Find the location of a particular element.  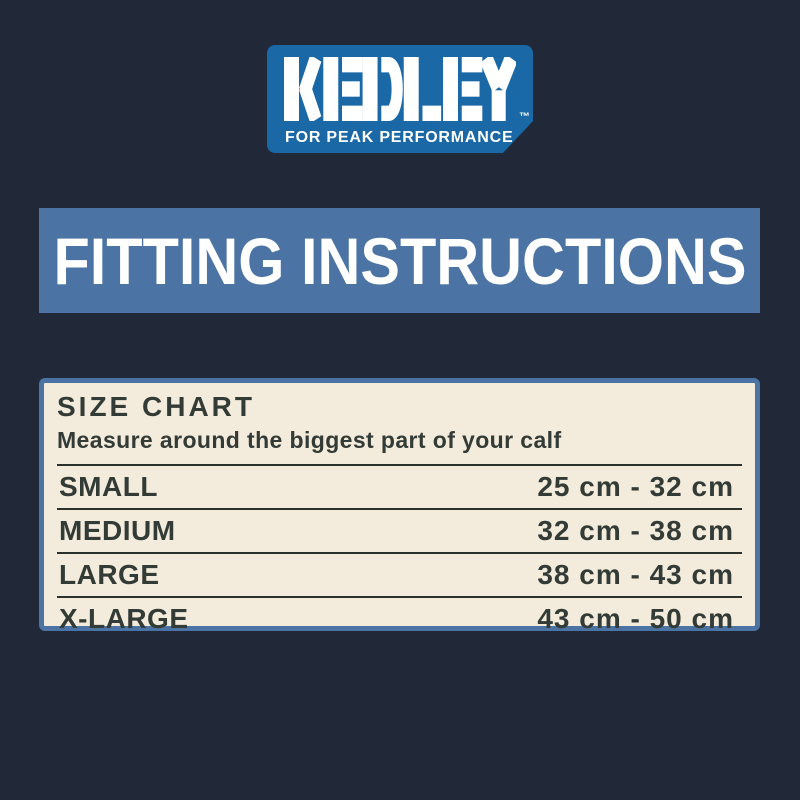

banner-title: FITTING INSTRUCTIONS is located at coordinates (399, 260).